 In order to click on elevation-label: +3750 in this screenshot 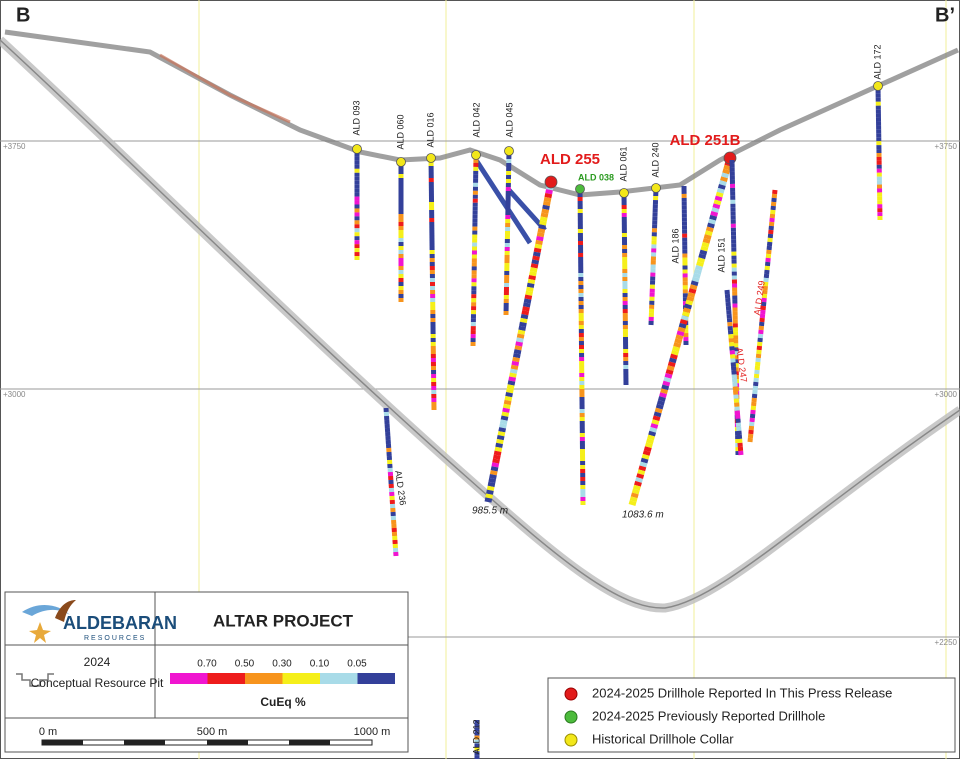, I will do `click(946, 146)`.